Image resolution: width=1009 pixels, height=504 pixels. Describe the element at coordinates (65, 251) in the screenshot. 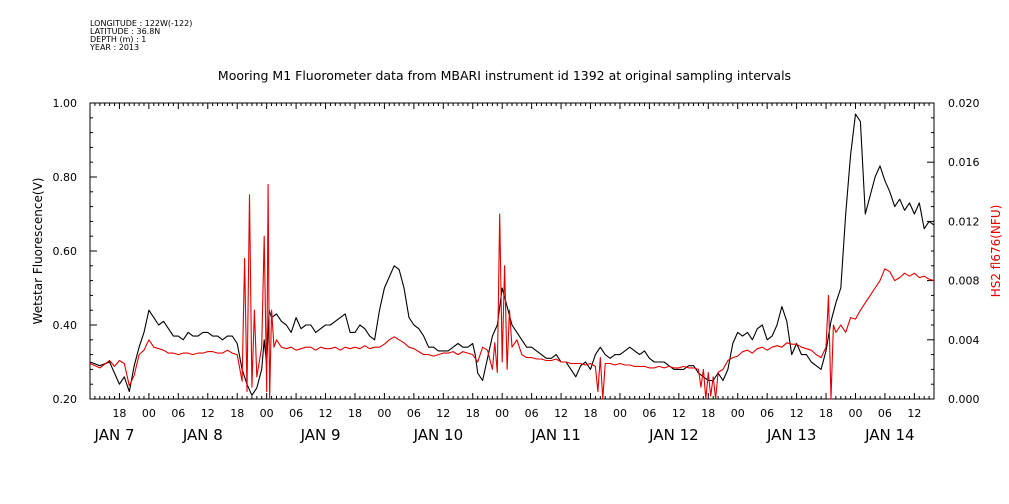

I see `y-left-tick-label: 0.60` at that location.